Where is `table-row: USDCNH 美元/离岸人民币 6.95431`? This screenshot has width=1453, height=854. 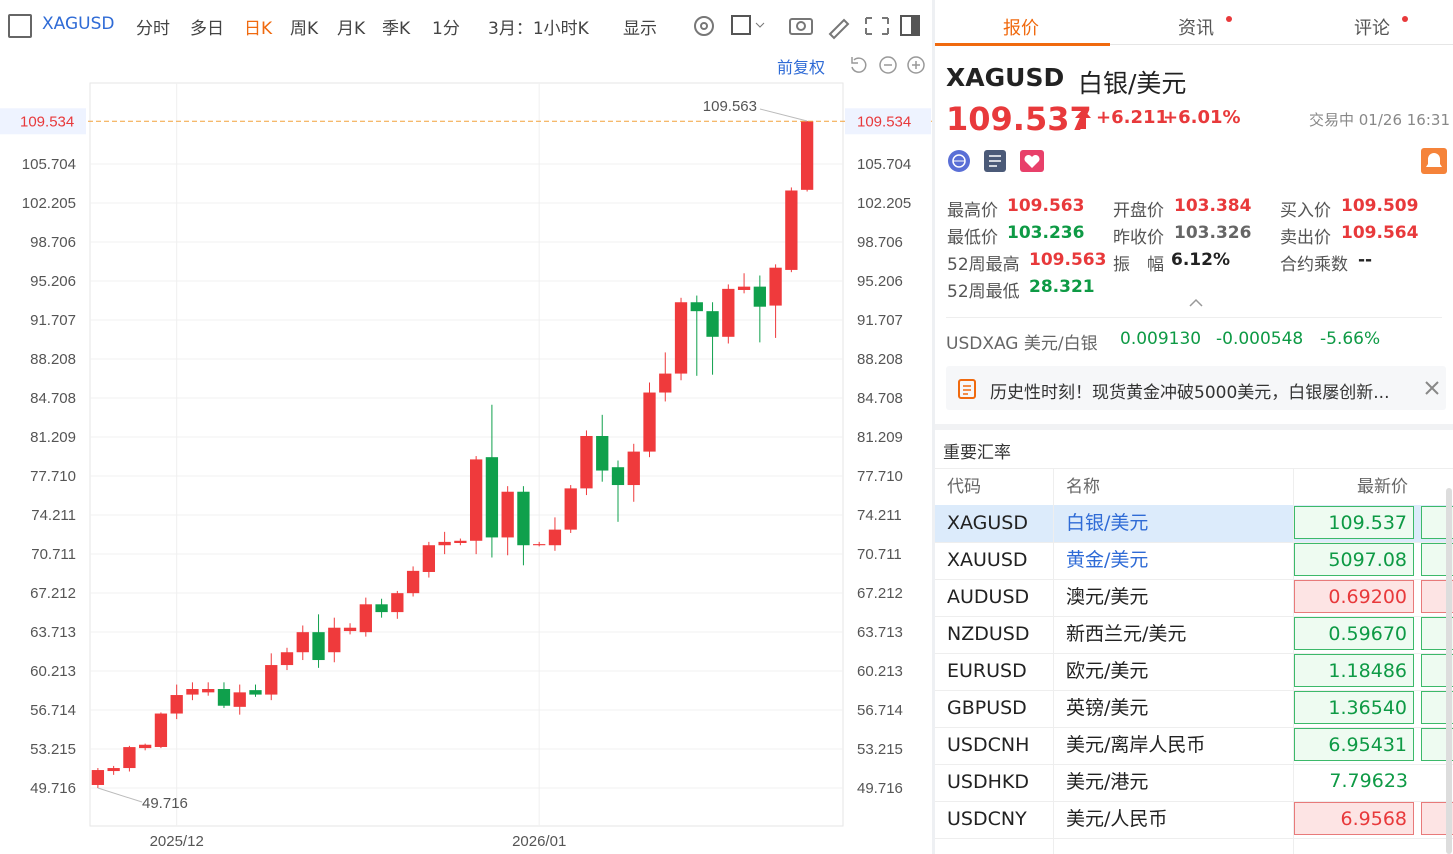 table-row: USDCNH 美元/离岸人民币 6.95431 is located at coordinates (1194, 746).